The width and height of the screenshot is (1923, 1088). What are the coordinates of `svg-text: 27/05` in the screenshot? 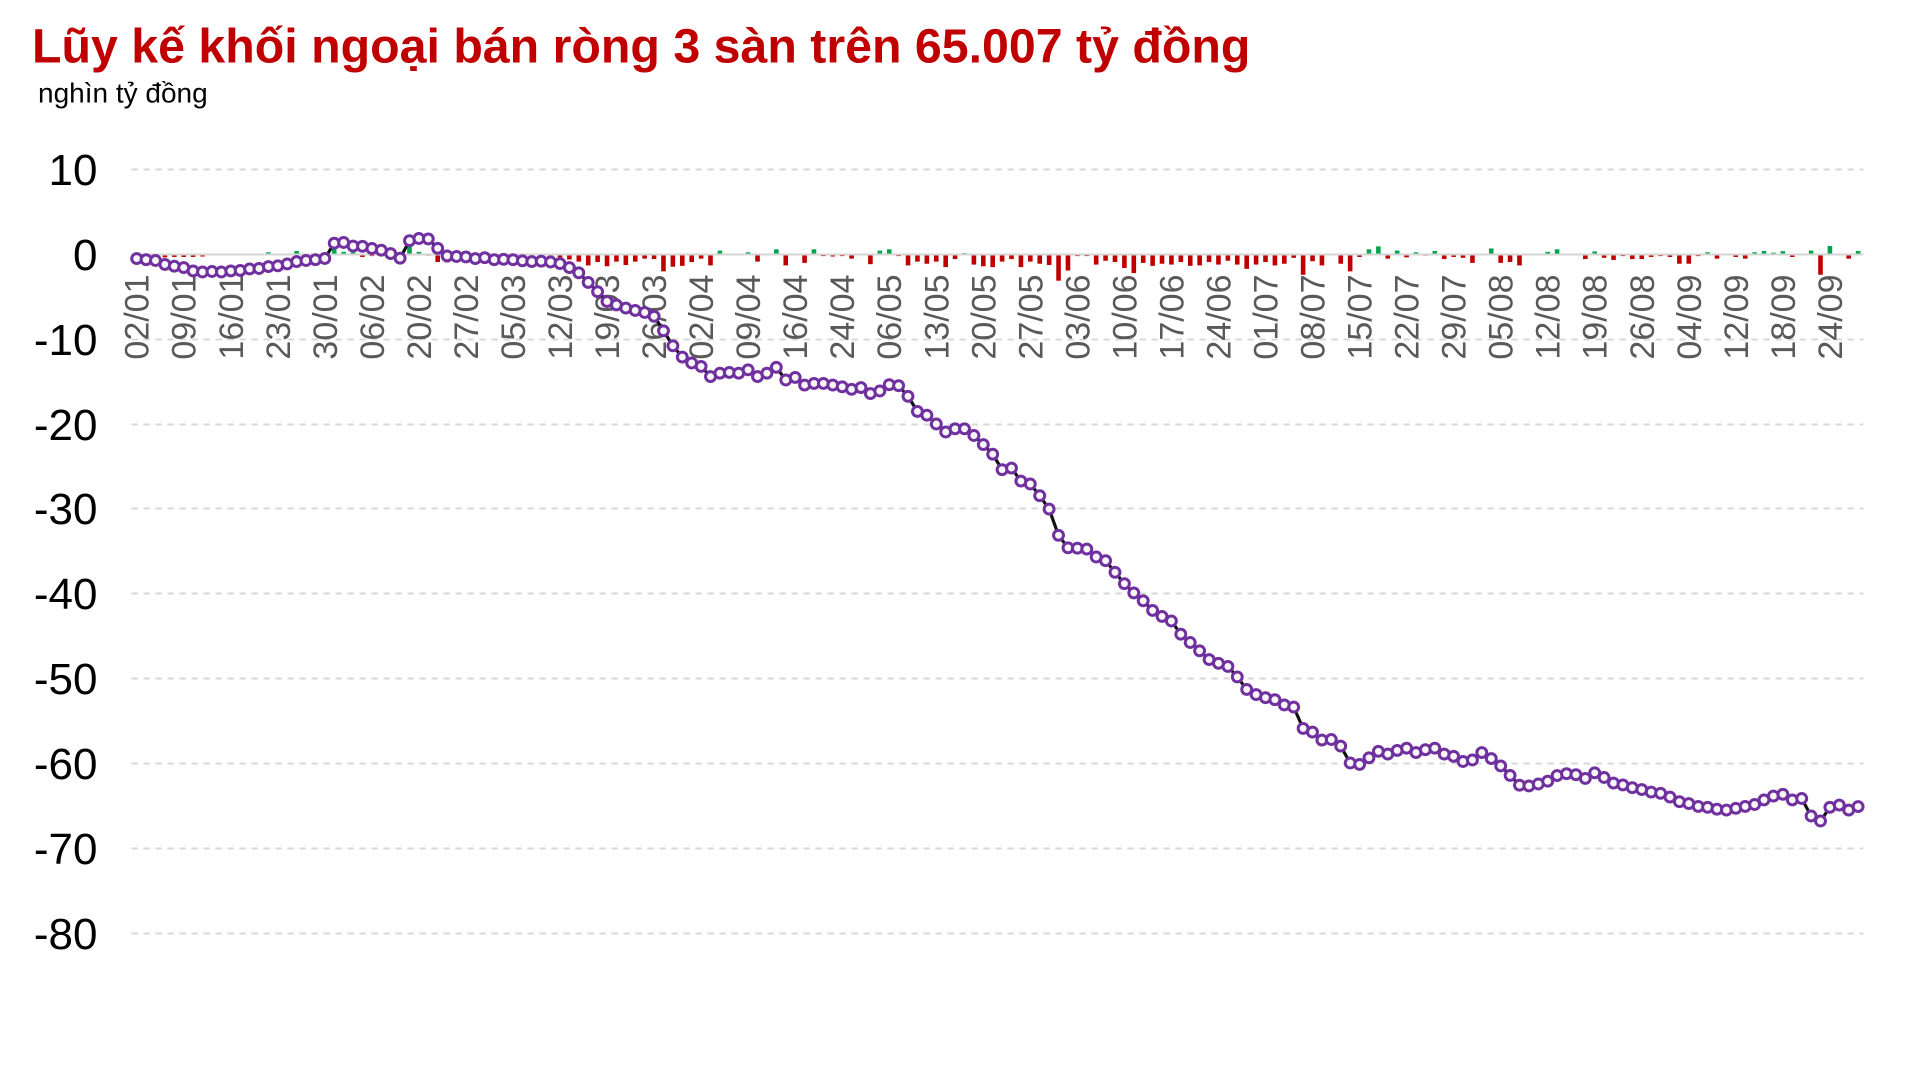 It's located at (1031, 317).